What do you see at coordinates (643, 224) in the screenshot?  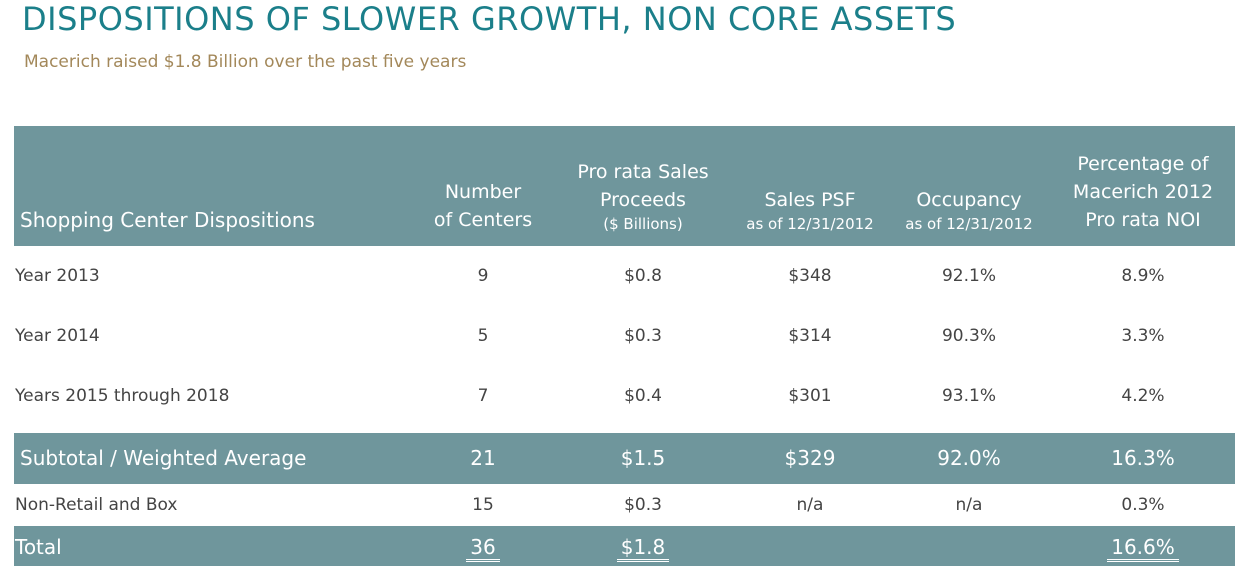 I see `header-proceeds-unit: ($ Billions)` at bounding box center [643, 224].